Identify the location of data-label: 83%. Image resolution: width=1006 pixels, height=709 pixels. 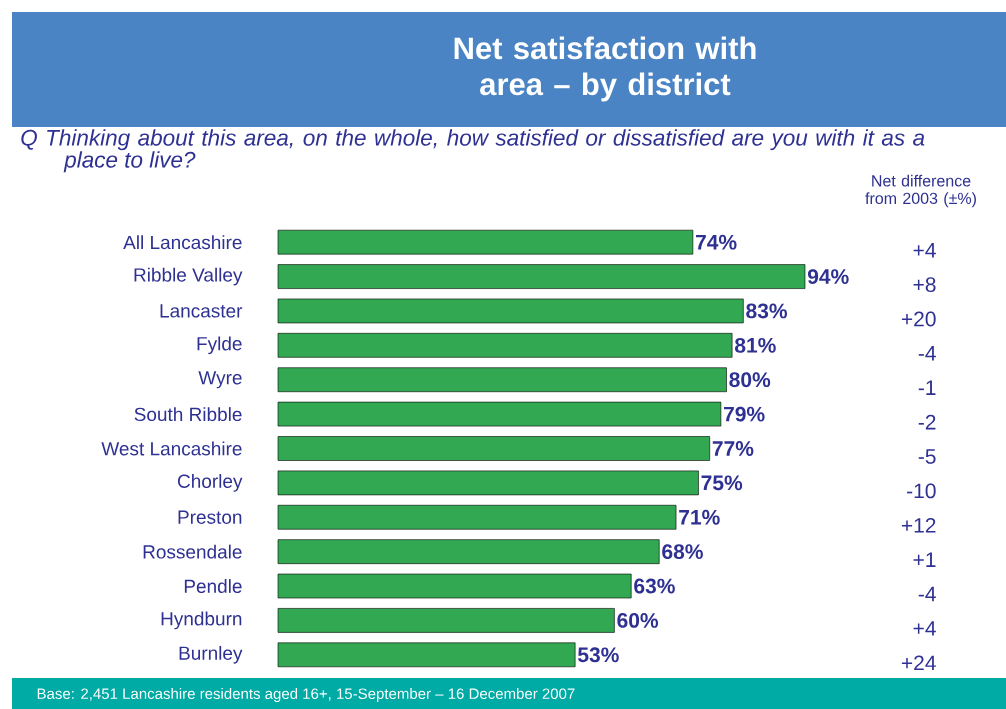
(767, 311).